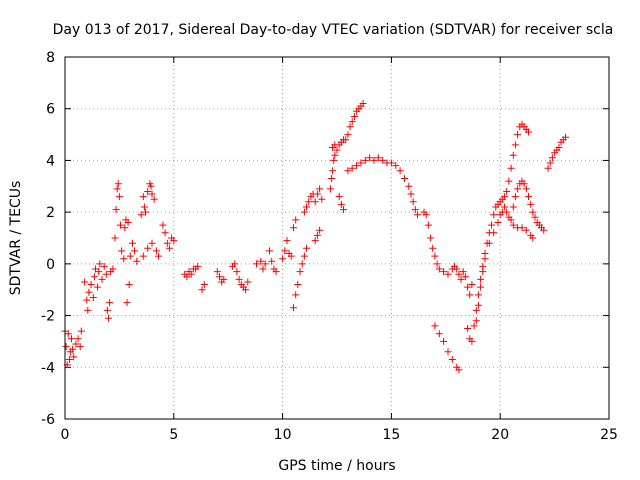  What do you see at coordinates (65, 435) in the screenshot?
I see `x-tick-label: 0` at bounding box center [65, 435].